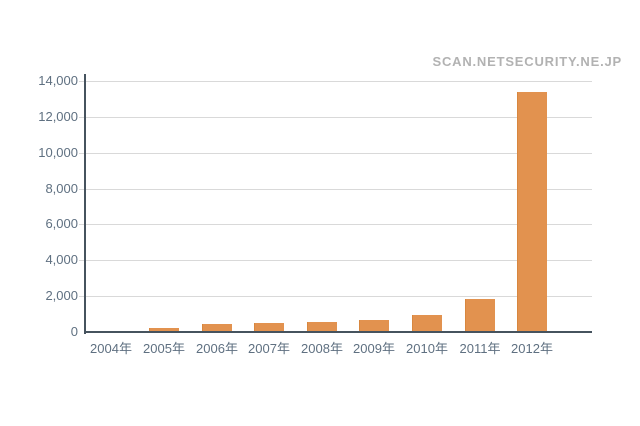 This screenshot has width=640, height=426. Describe the element at coordinates (58, 152) in the screenshot. I see `y-tick-label: 10,000` at that location.